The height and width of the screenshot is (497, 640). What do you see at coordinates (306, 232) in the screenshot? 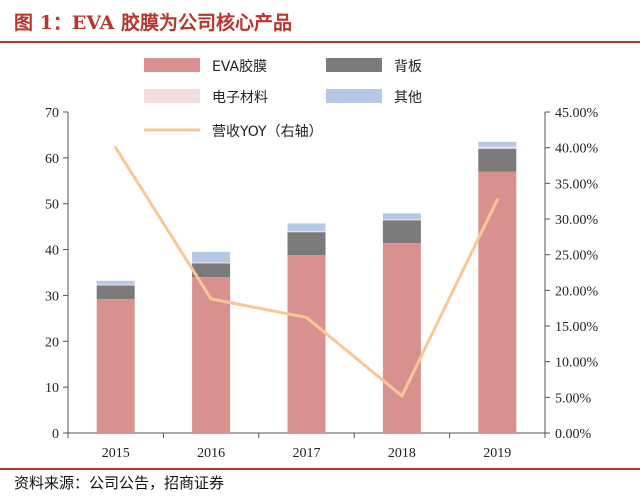
I see `bar-electronic-2017` at bounding box center [306, 232].